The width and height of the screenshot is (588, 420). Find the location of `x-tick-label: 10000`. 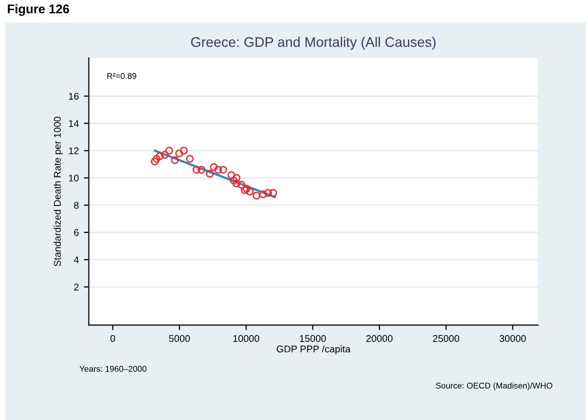

x-tick-label: 10000 is located at coordinates (246, 338).